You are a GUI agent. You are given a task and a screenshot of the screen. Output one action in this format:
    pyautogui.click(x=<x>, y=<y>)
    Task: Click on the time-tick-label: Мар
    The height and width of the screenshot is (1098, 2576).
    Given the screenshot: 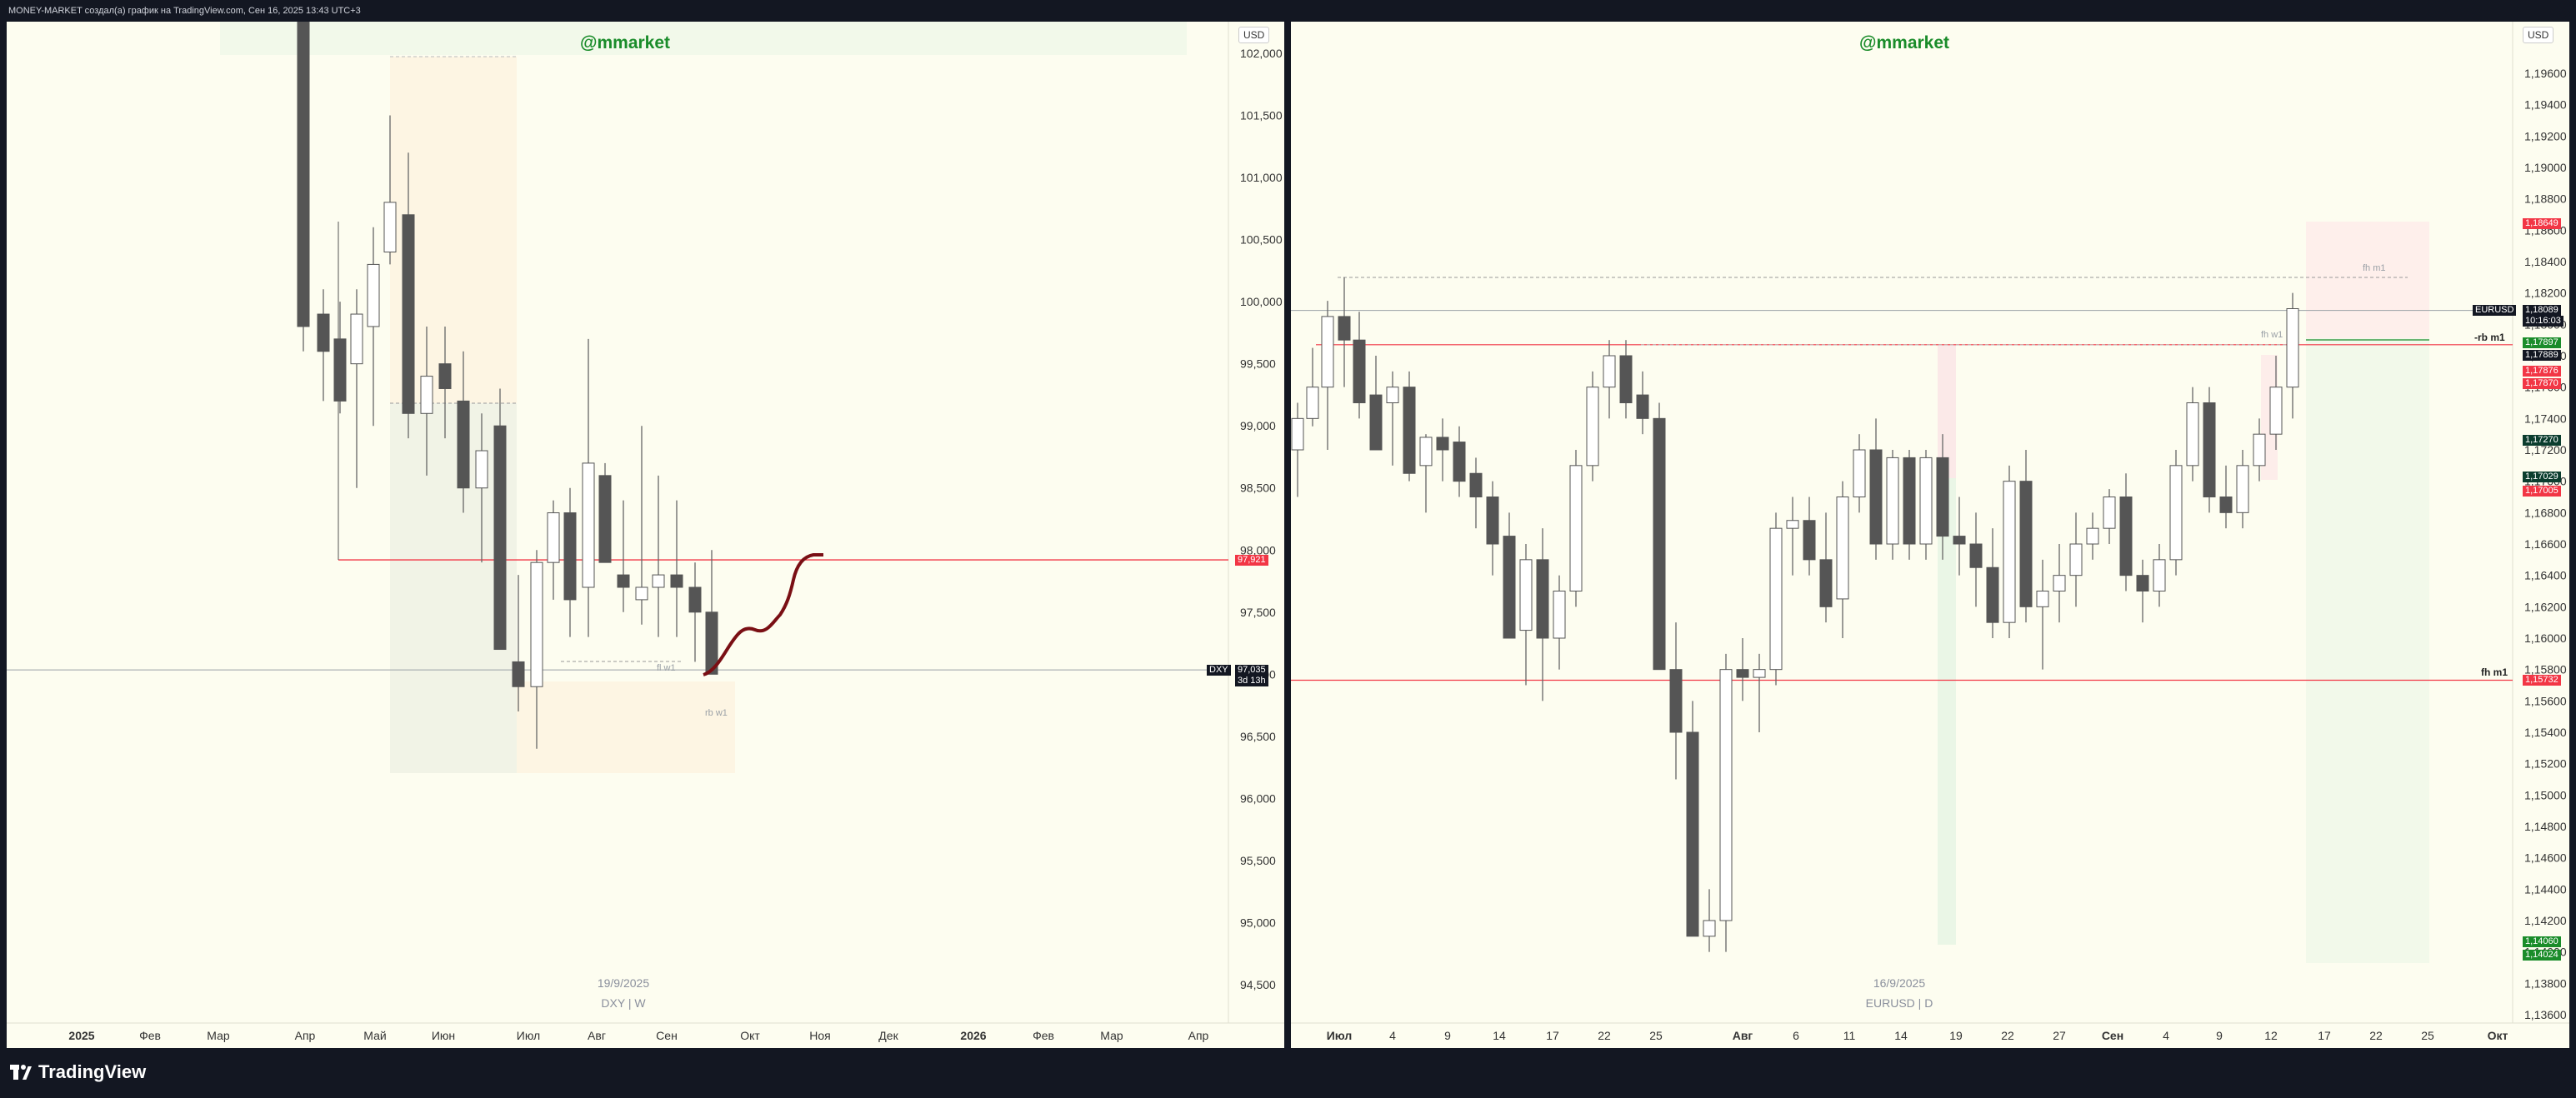 What is the action you would take?
    pyautogui.click(x=219, y=1035)
    